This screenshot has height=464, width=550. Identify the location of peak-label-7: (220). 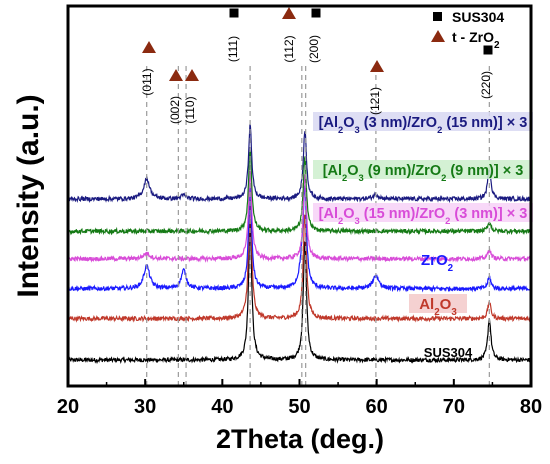
(486, 85).